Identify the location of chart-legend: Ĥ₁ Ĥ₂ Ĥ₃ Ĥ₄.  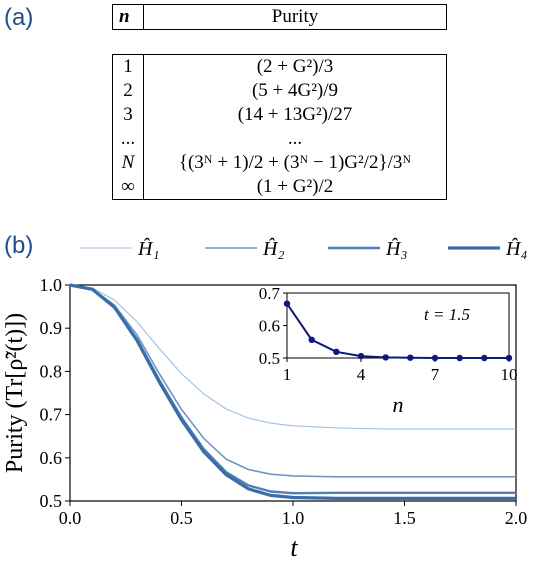
(303, 248).